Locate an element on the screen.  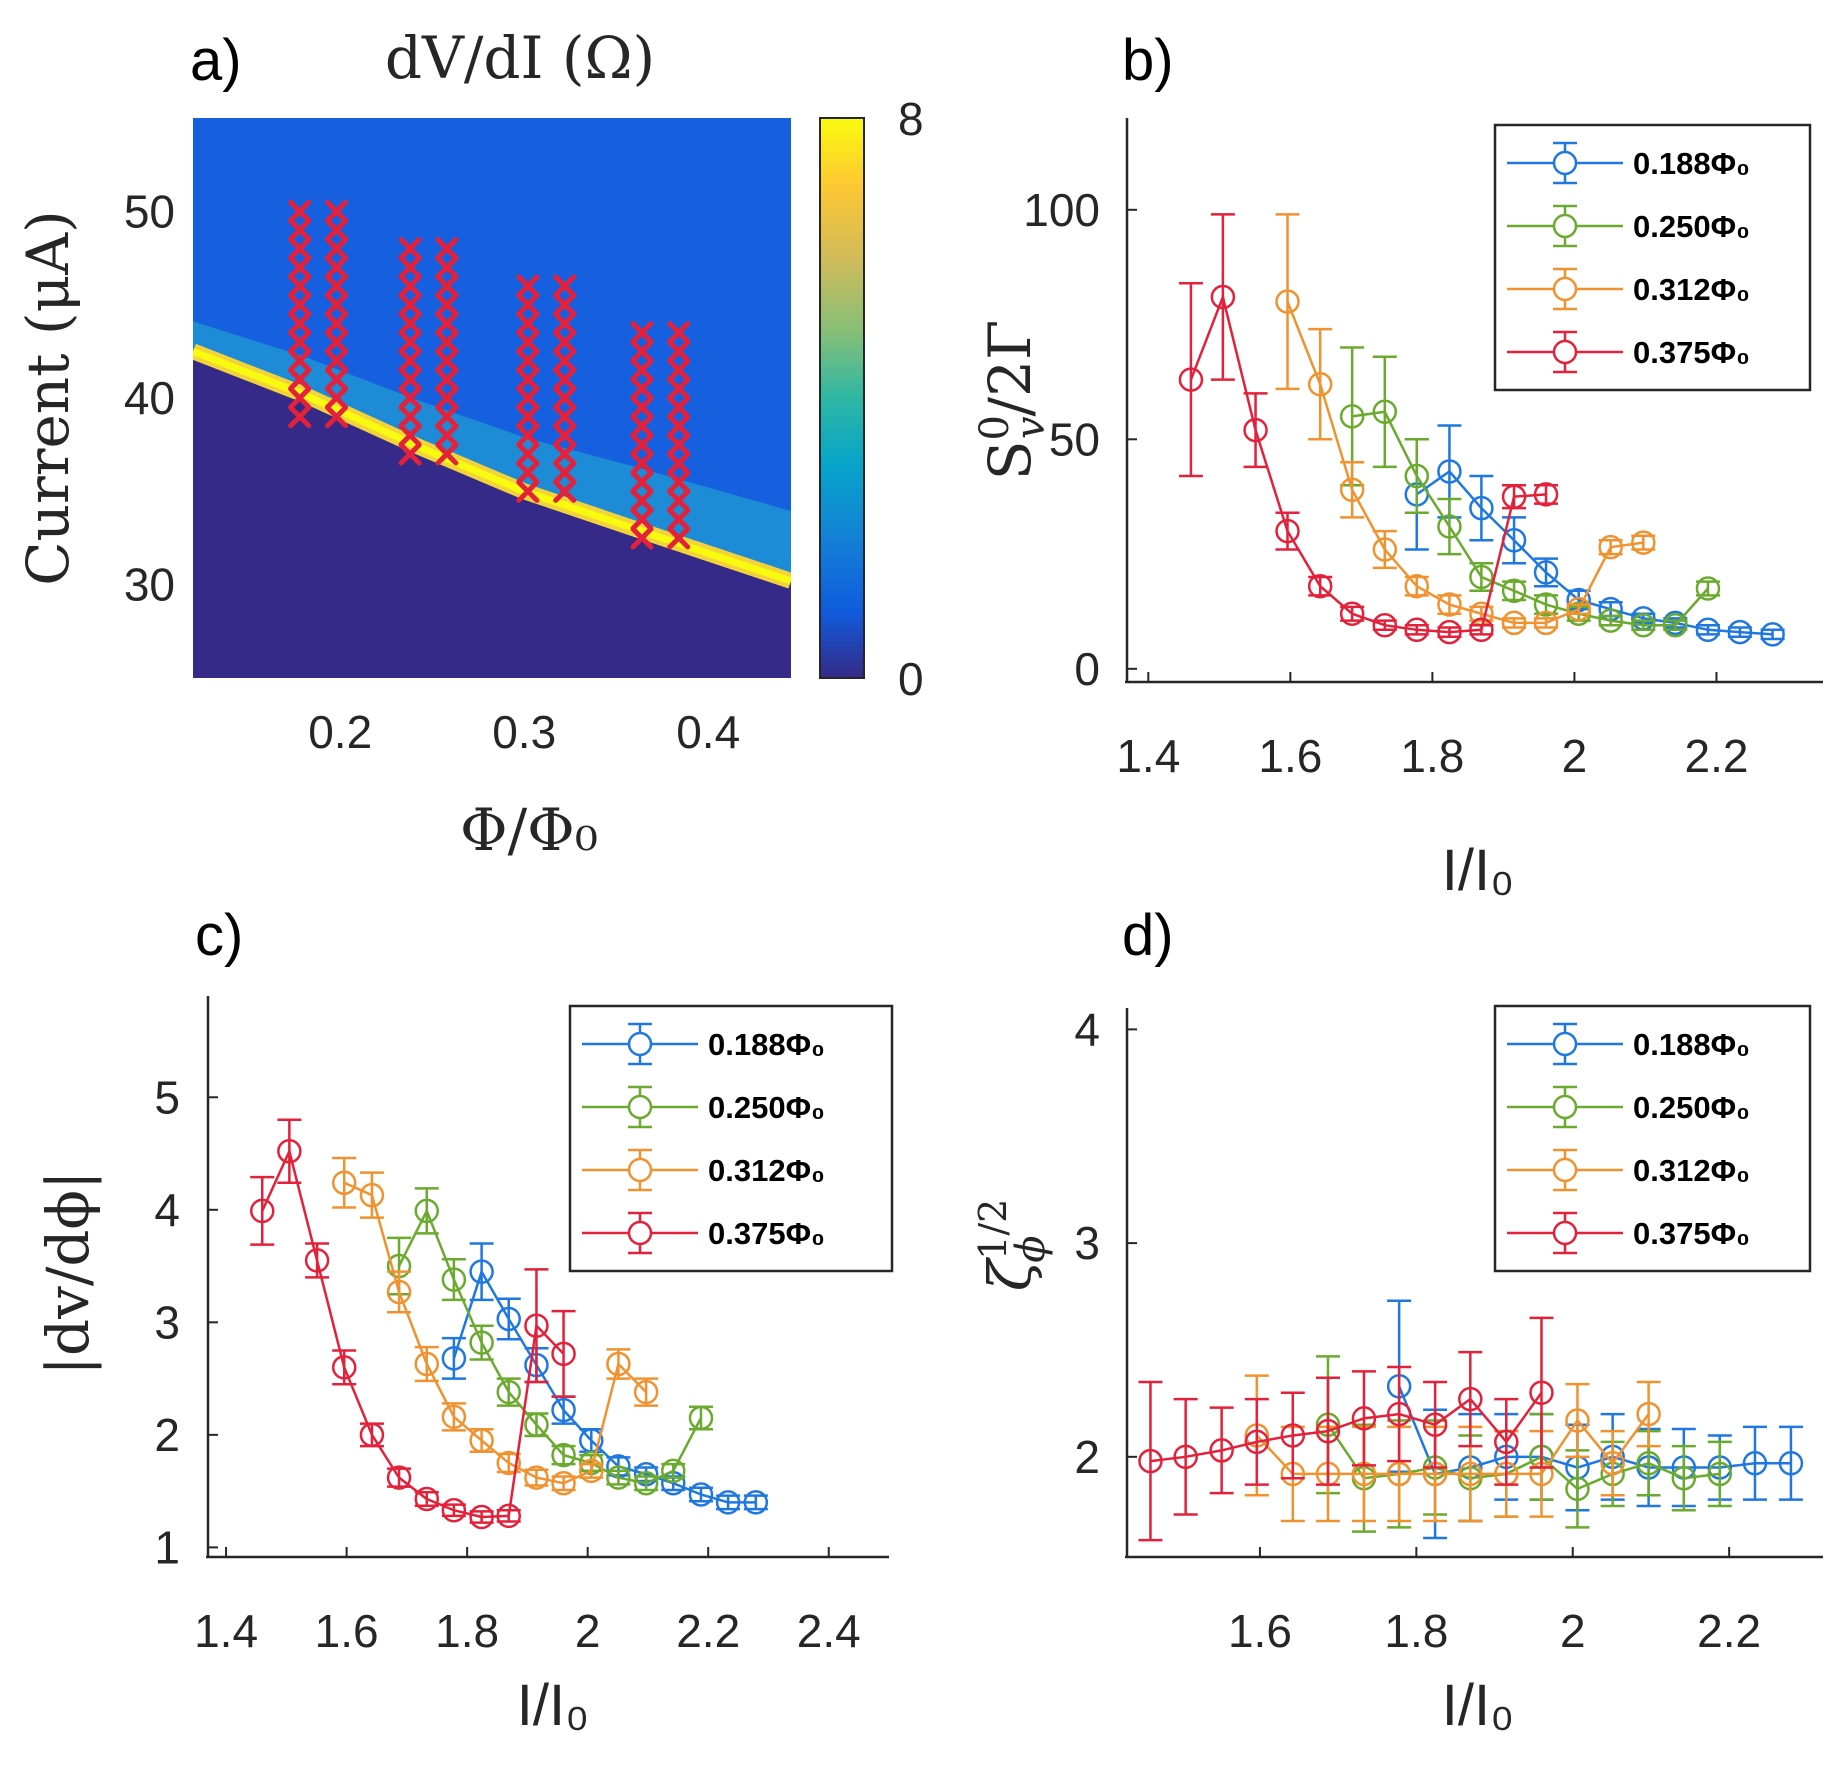
colorbar-max-label: 8 is located at coordinates (911, 119).